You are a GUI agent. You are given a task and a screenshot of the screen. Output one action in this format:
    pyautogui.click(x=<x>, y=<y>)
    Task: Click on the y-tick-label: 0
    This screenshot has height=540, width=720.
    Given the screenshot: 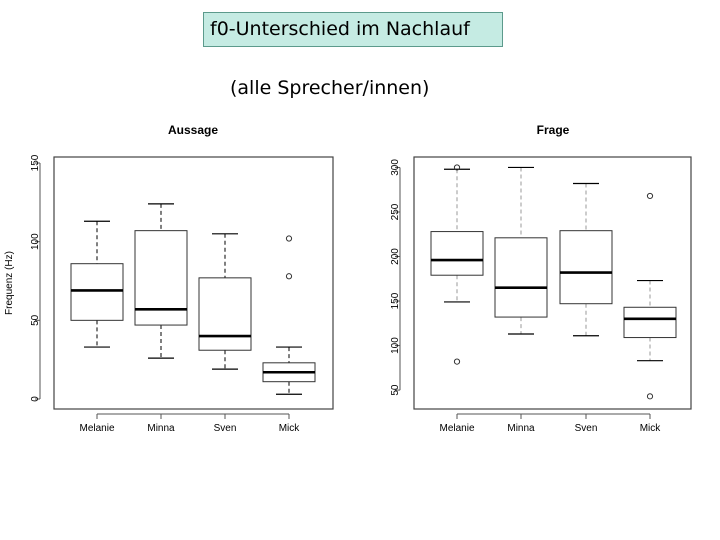 What is the action you would take?
    pyautogui.click(x=35, y=399)
    